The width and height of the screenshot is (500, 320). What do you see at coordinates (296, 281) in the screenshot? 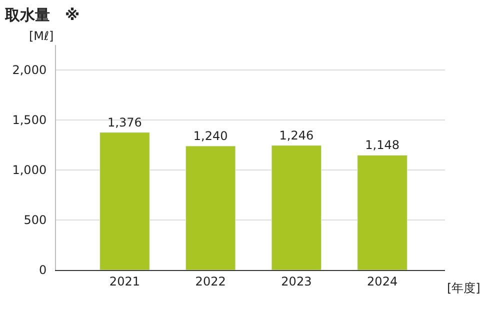
I see `x-tick-label: 2023` at bounding box center [296, 281].